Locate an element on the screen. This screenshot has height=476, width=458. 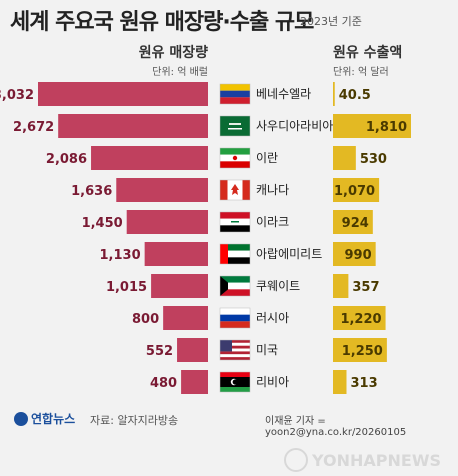
reserves-value-label: 2,672 is located at coordinates (33, 127).